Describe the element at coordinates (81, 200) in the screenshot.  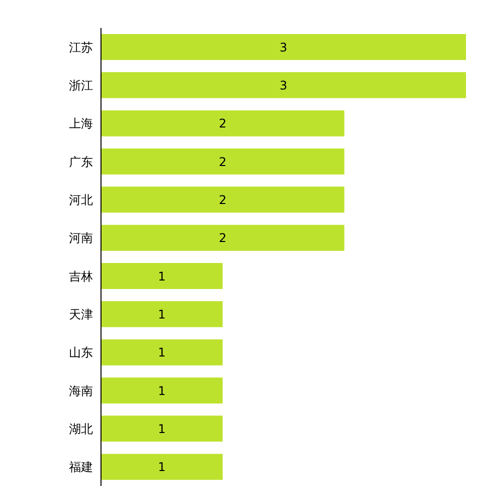
I see `y-tick-label: 河北` at that location.